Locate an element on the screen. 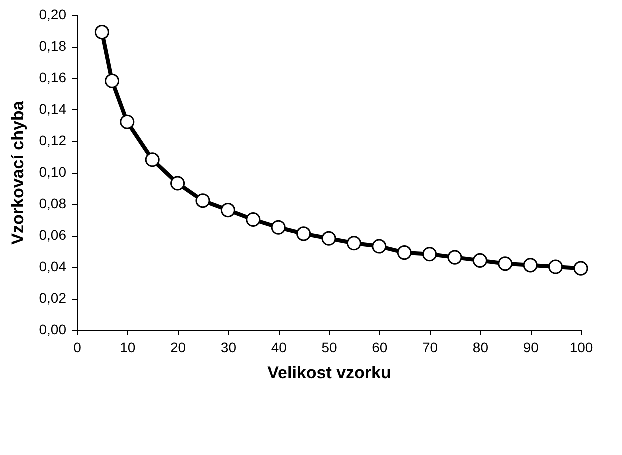 The height and width of the screenshot is (455, 622). y-tick-label: 0,14 is located at coordinates (53, 109).